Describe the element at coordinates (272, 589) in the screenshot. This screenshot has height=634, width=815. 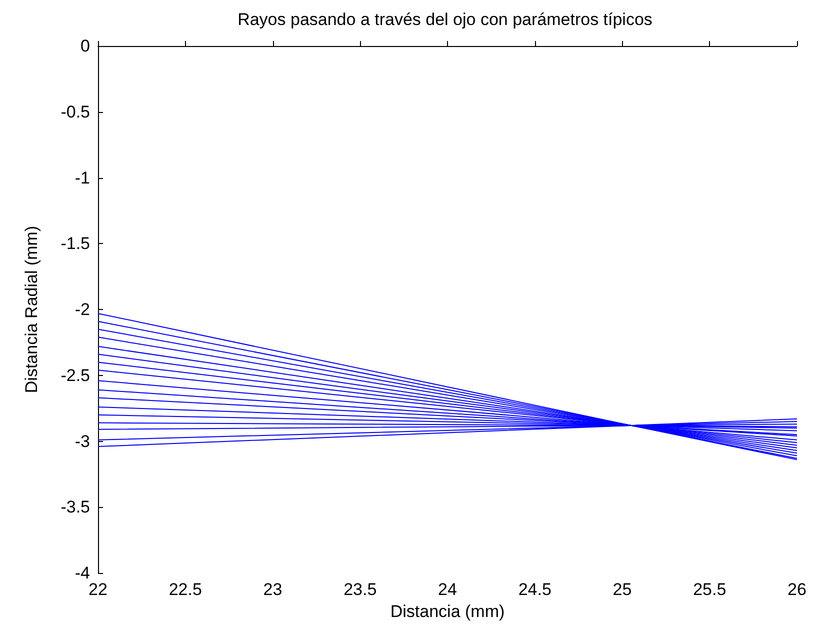
I see `x-tick-label: 23` at that location.